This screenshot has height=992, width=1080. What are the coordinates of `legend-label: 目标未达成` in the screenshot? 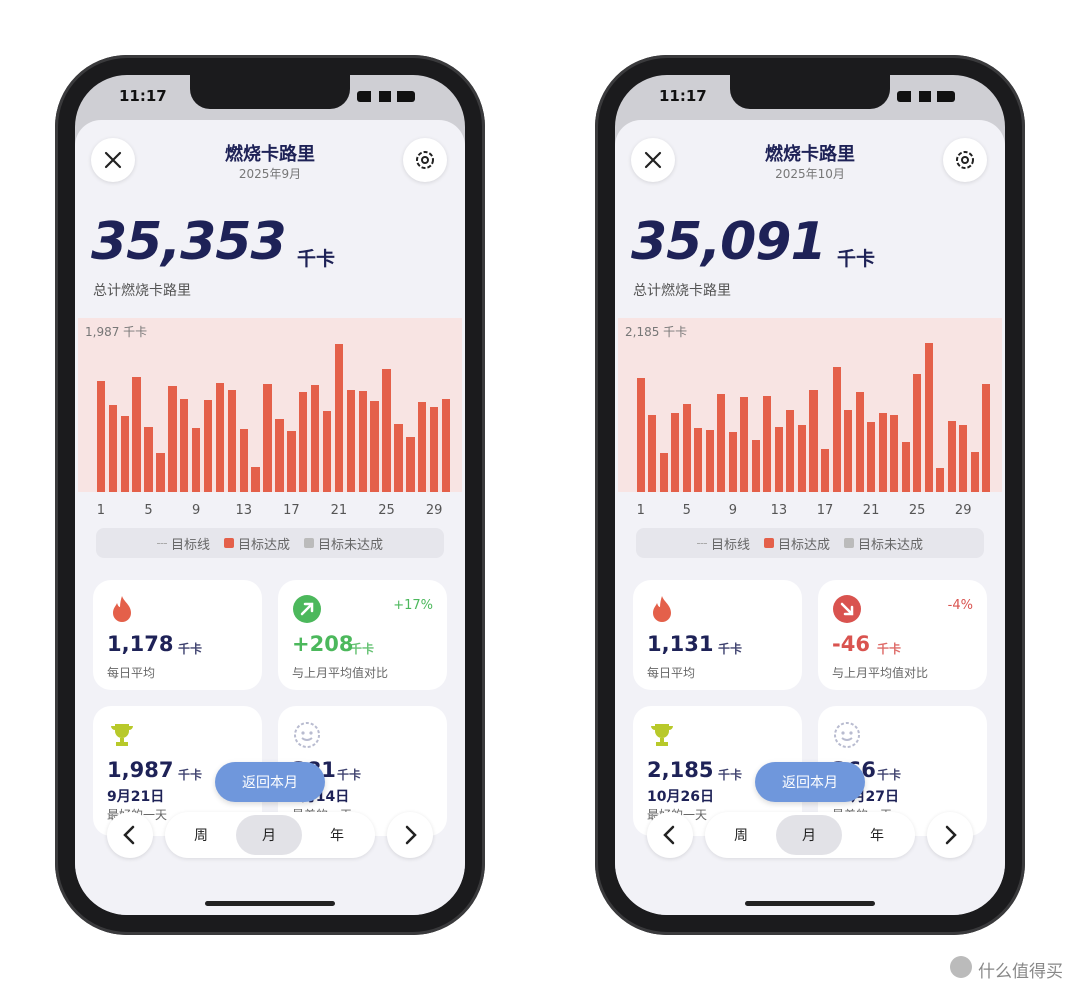 It's located at (351, 545).